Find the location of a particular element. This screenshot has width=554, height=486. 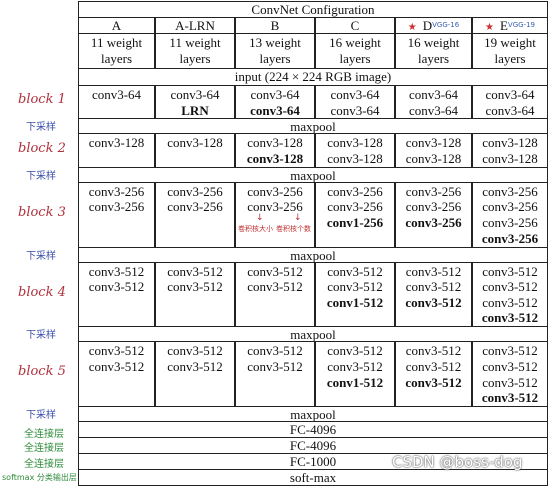

header-line: ★ EVGG-19 is located at coordinates (510, 27).